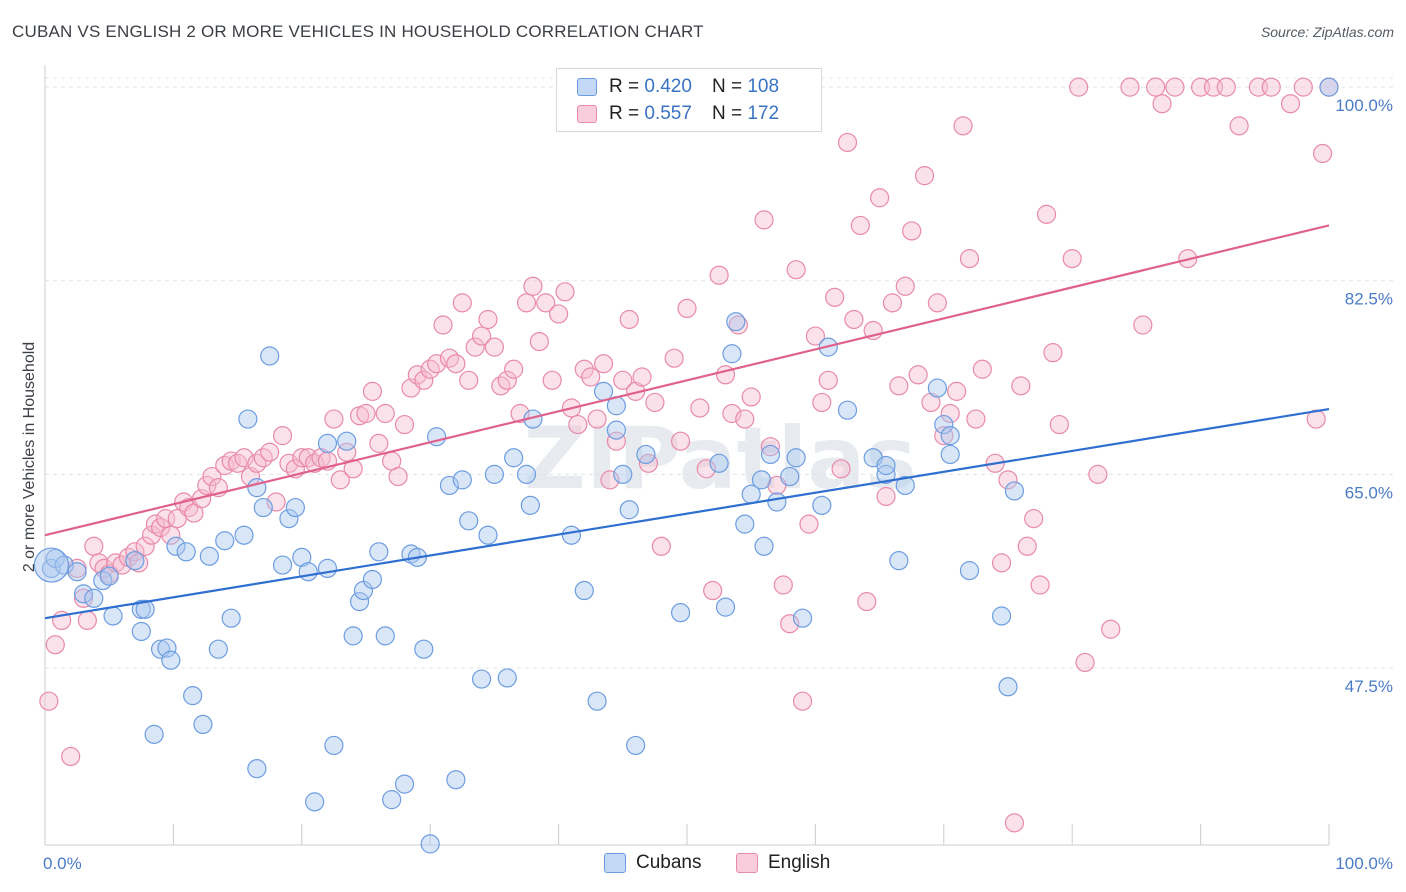 The width and height of the screenshot is (1406, 892). Describe the element at coordinates (587, 114) in the screenshot. I see `english-swatch` at that location.